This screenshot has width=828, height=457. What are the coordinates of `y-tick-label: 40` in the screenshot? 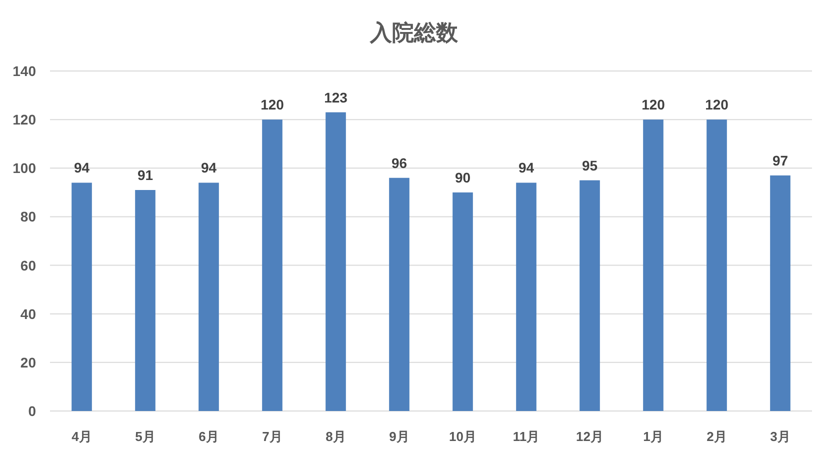 It's located at (28, 314).